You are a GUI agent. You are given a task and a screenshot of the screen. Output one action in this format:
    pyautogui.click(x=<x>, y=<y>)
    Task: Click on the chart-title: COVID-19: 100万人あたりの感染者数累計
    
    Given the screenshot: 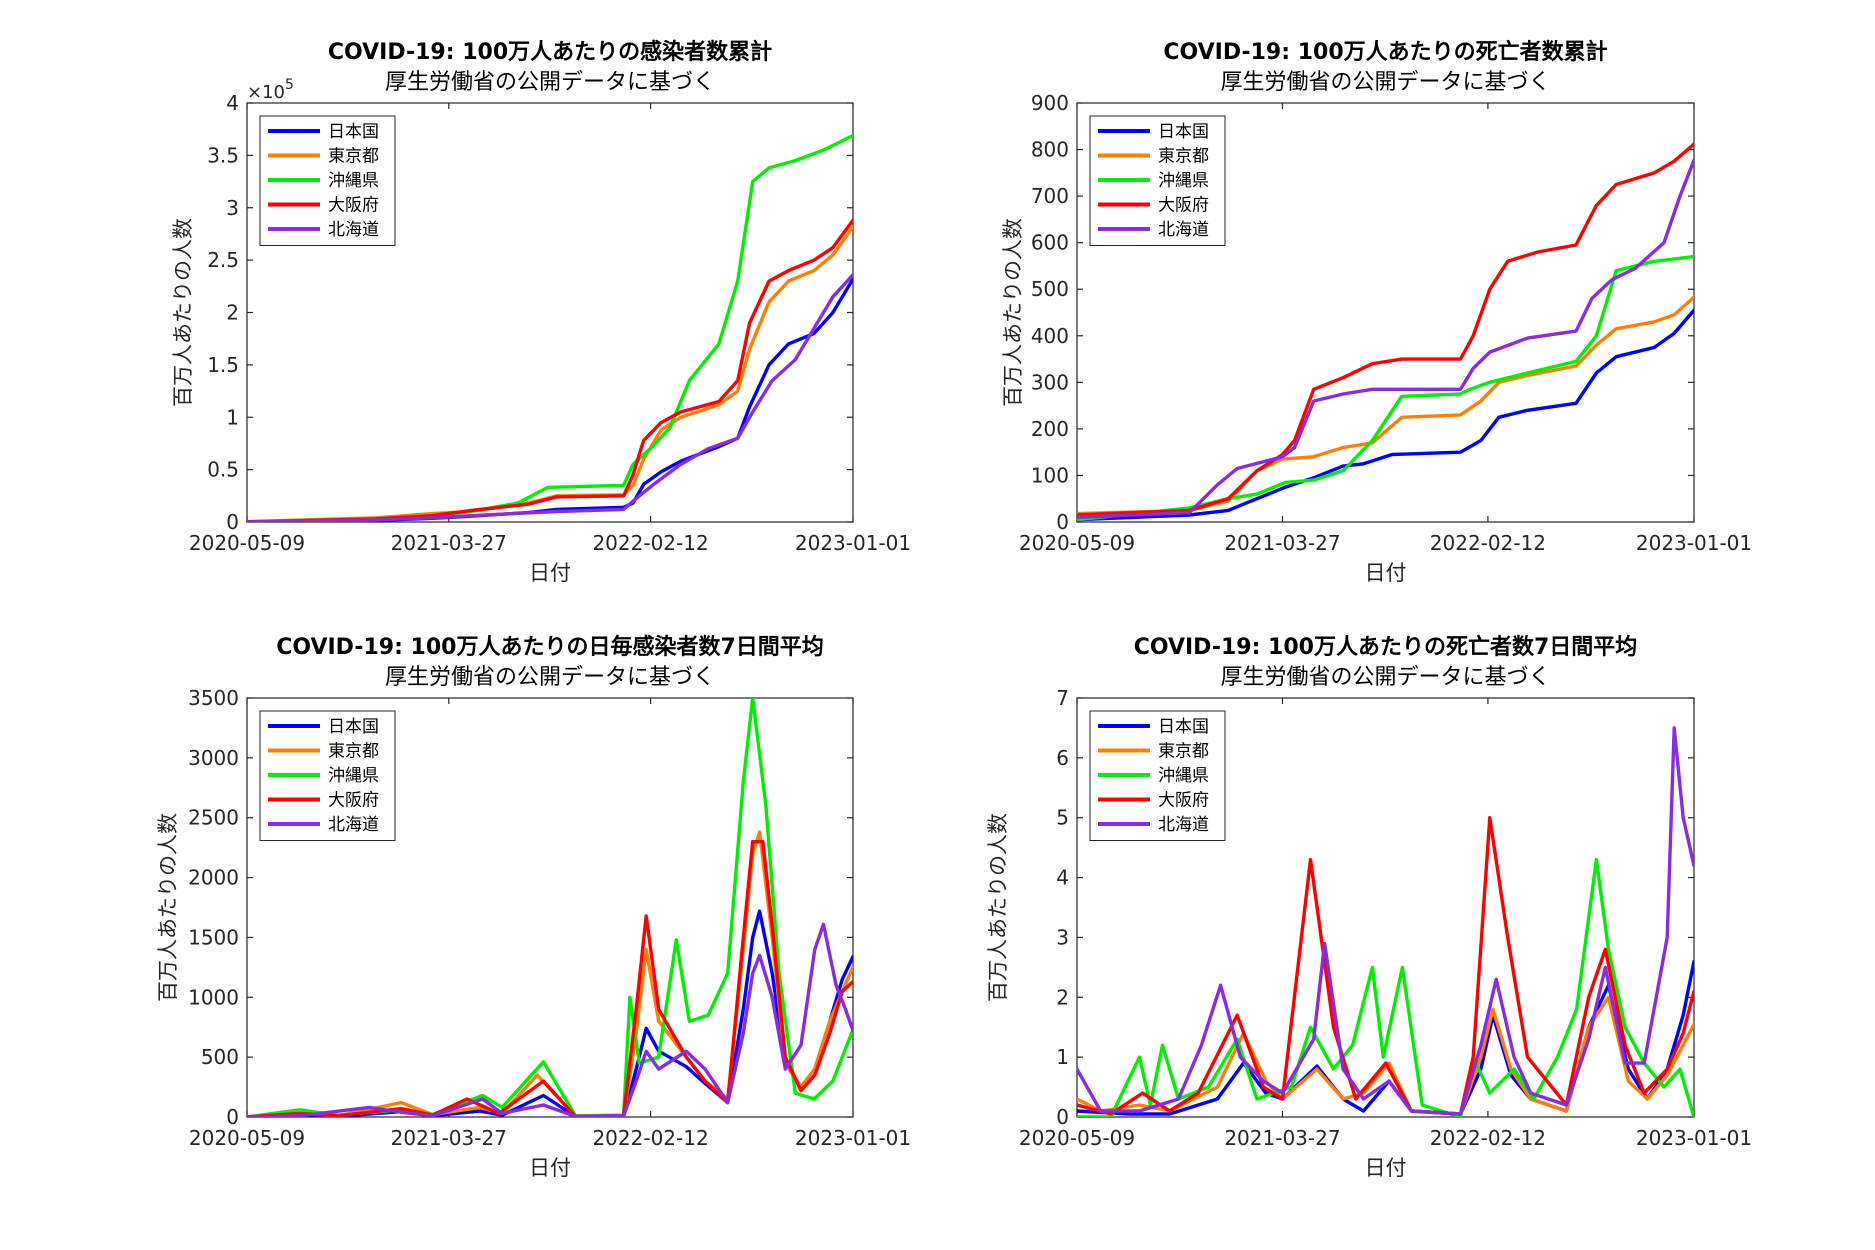 What is the action you would take?
    pyautogui.click(x=550, y=52)
    